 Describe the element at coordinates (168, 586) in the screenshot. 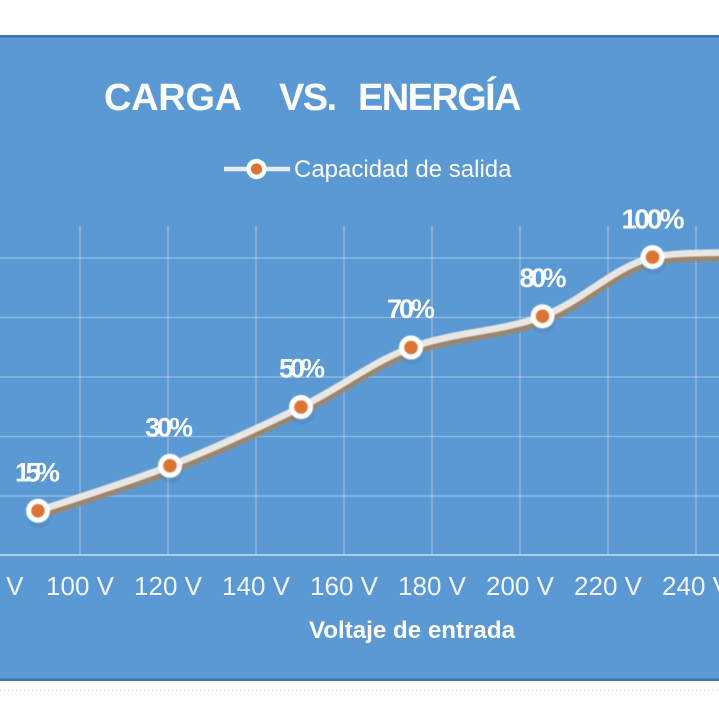

I see `svg-text: 120 V` at that location.